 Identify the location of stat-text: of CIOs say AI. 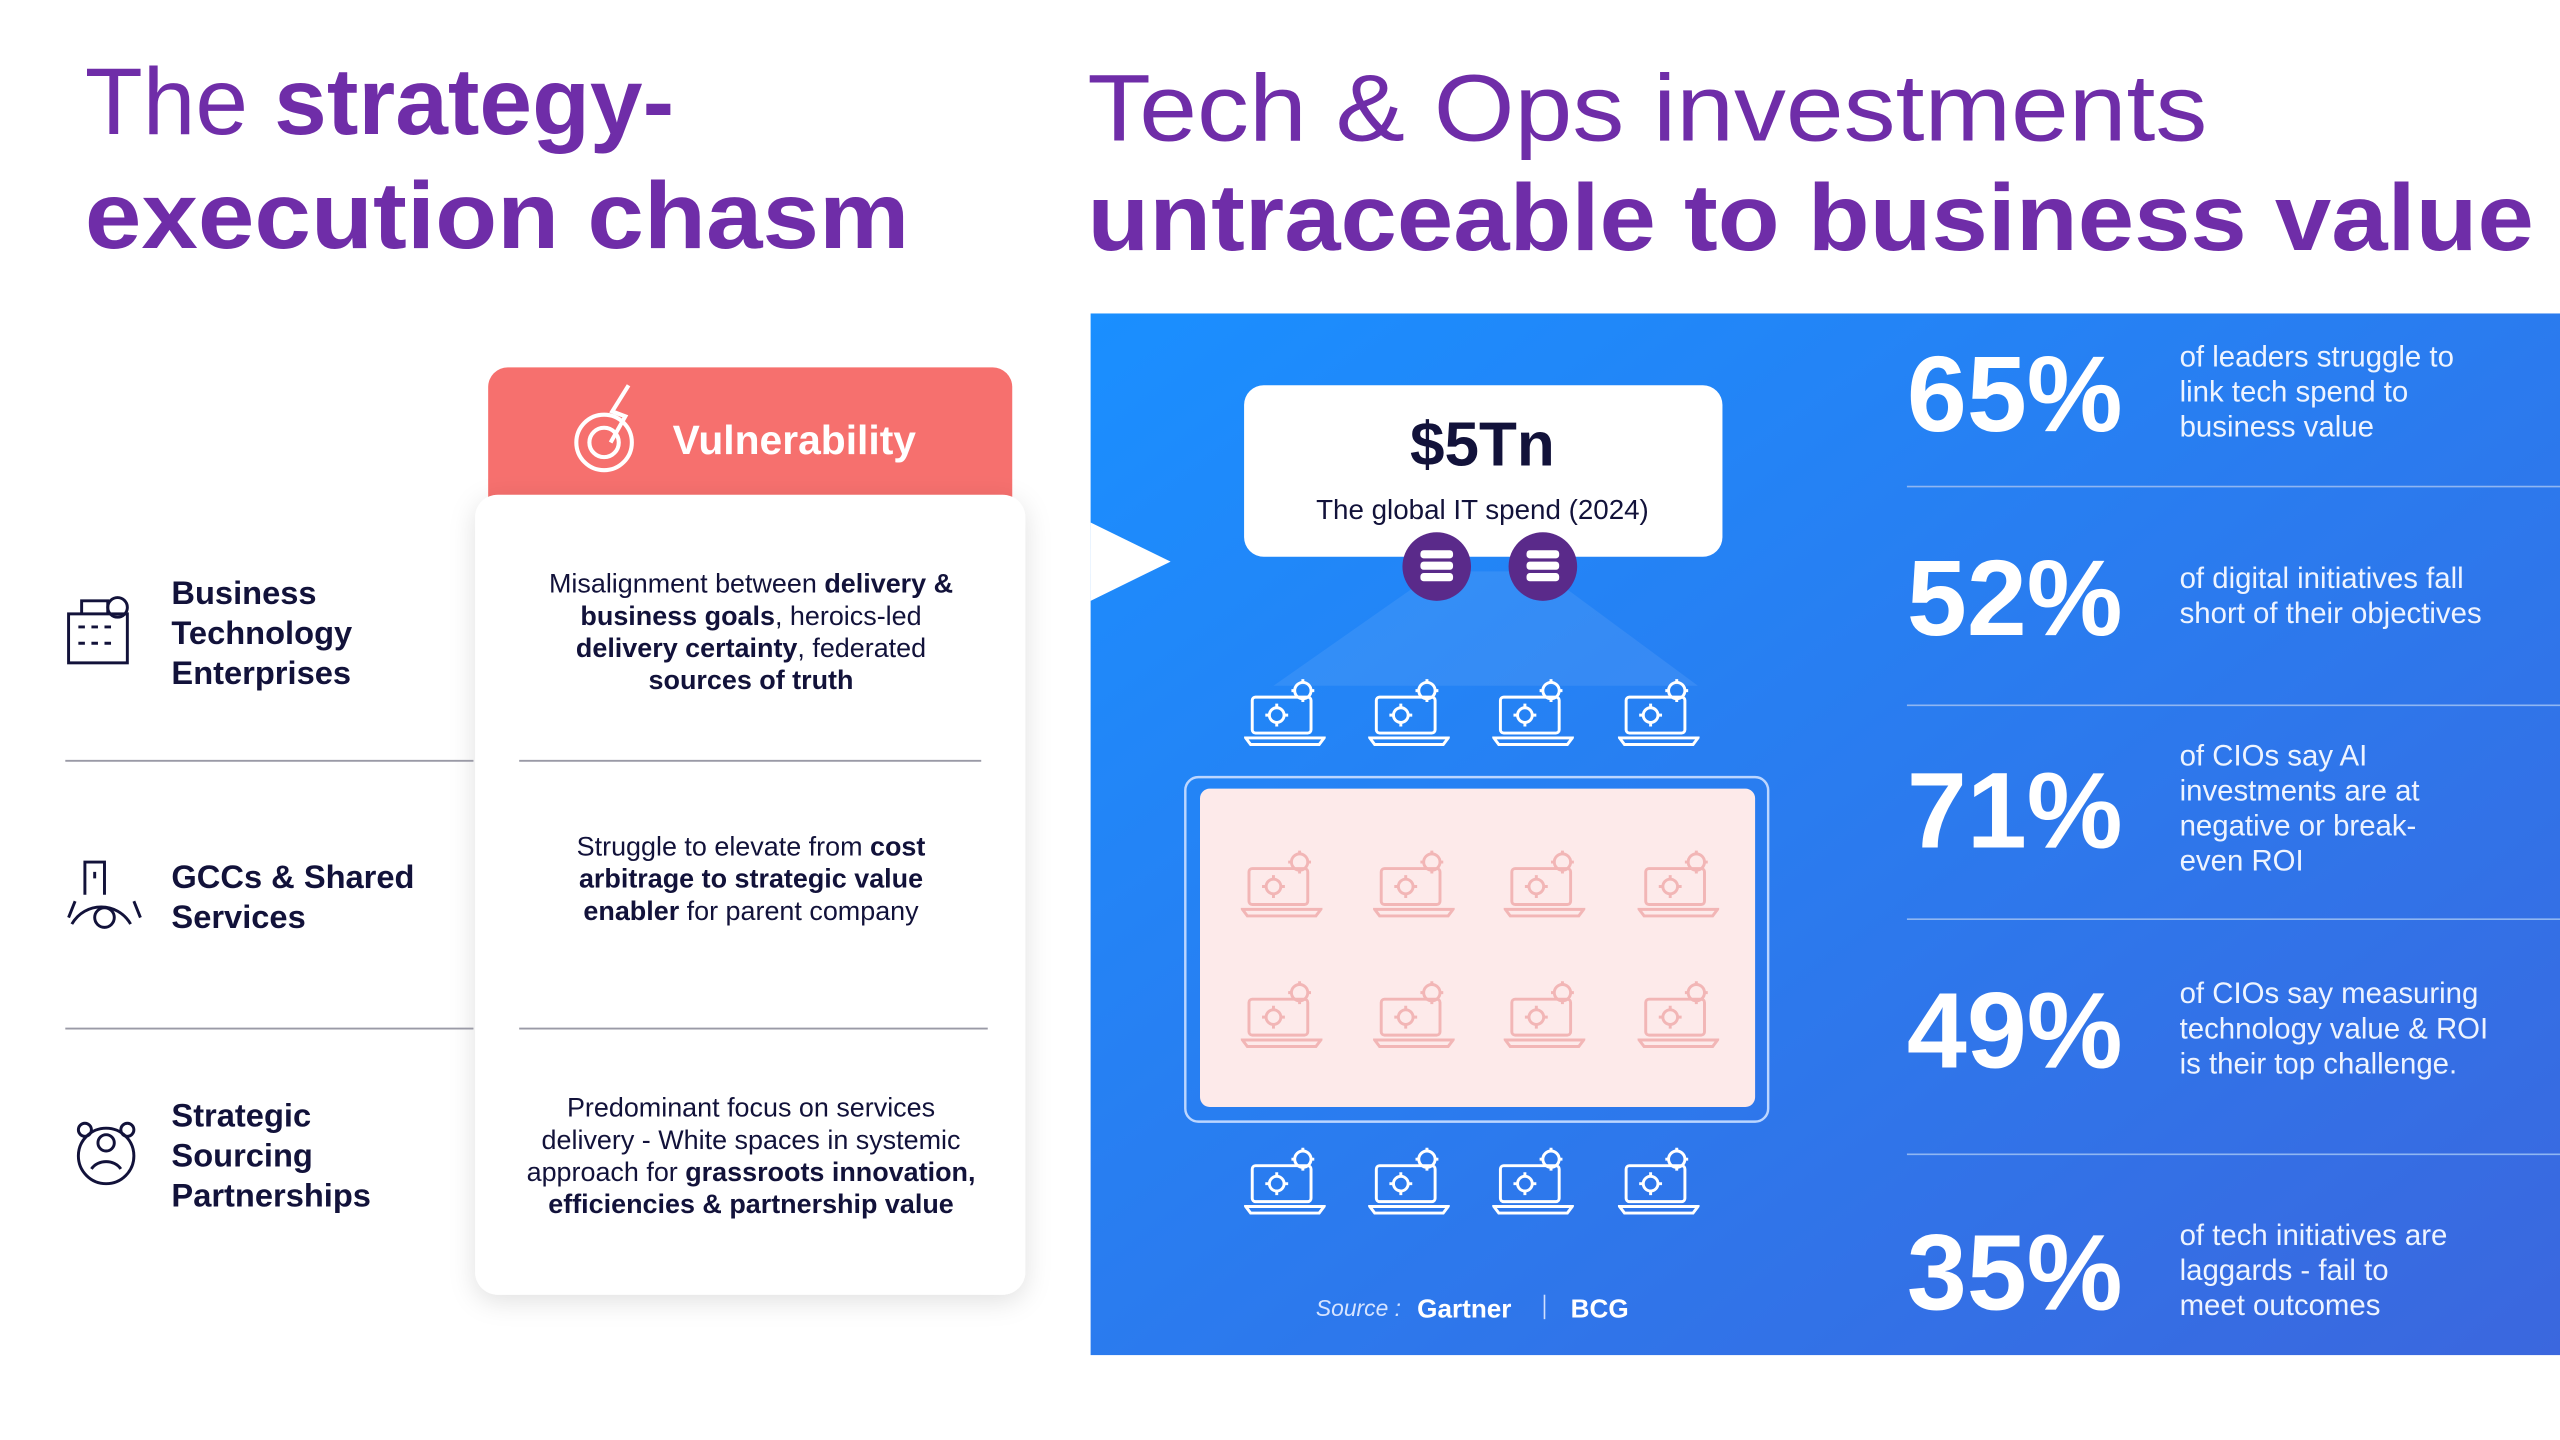
(2274, 755).